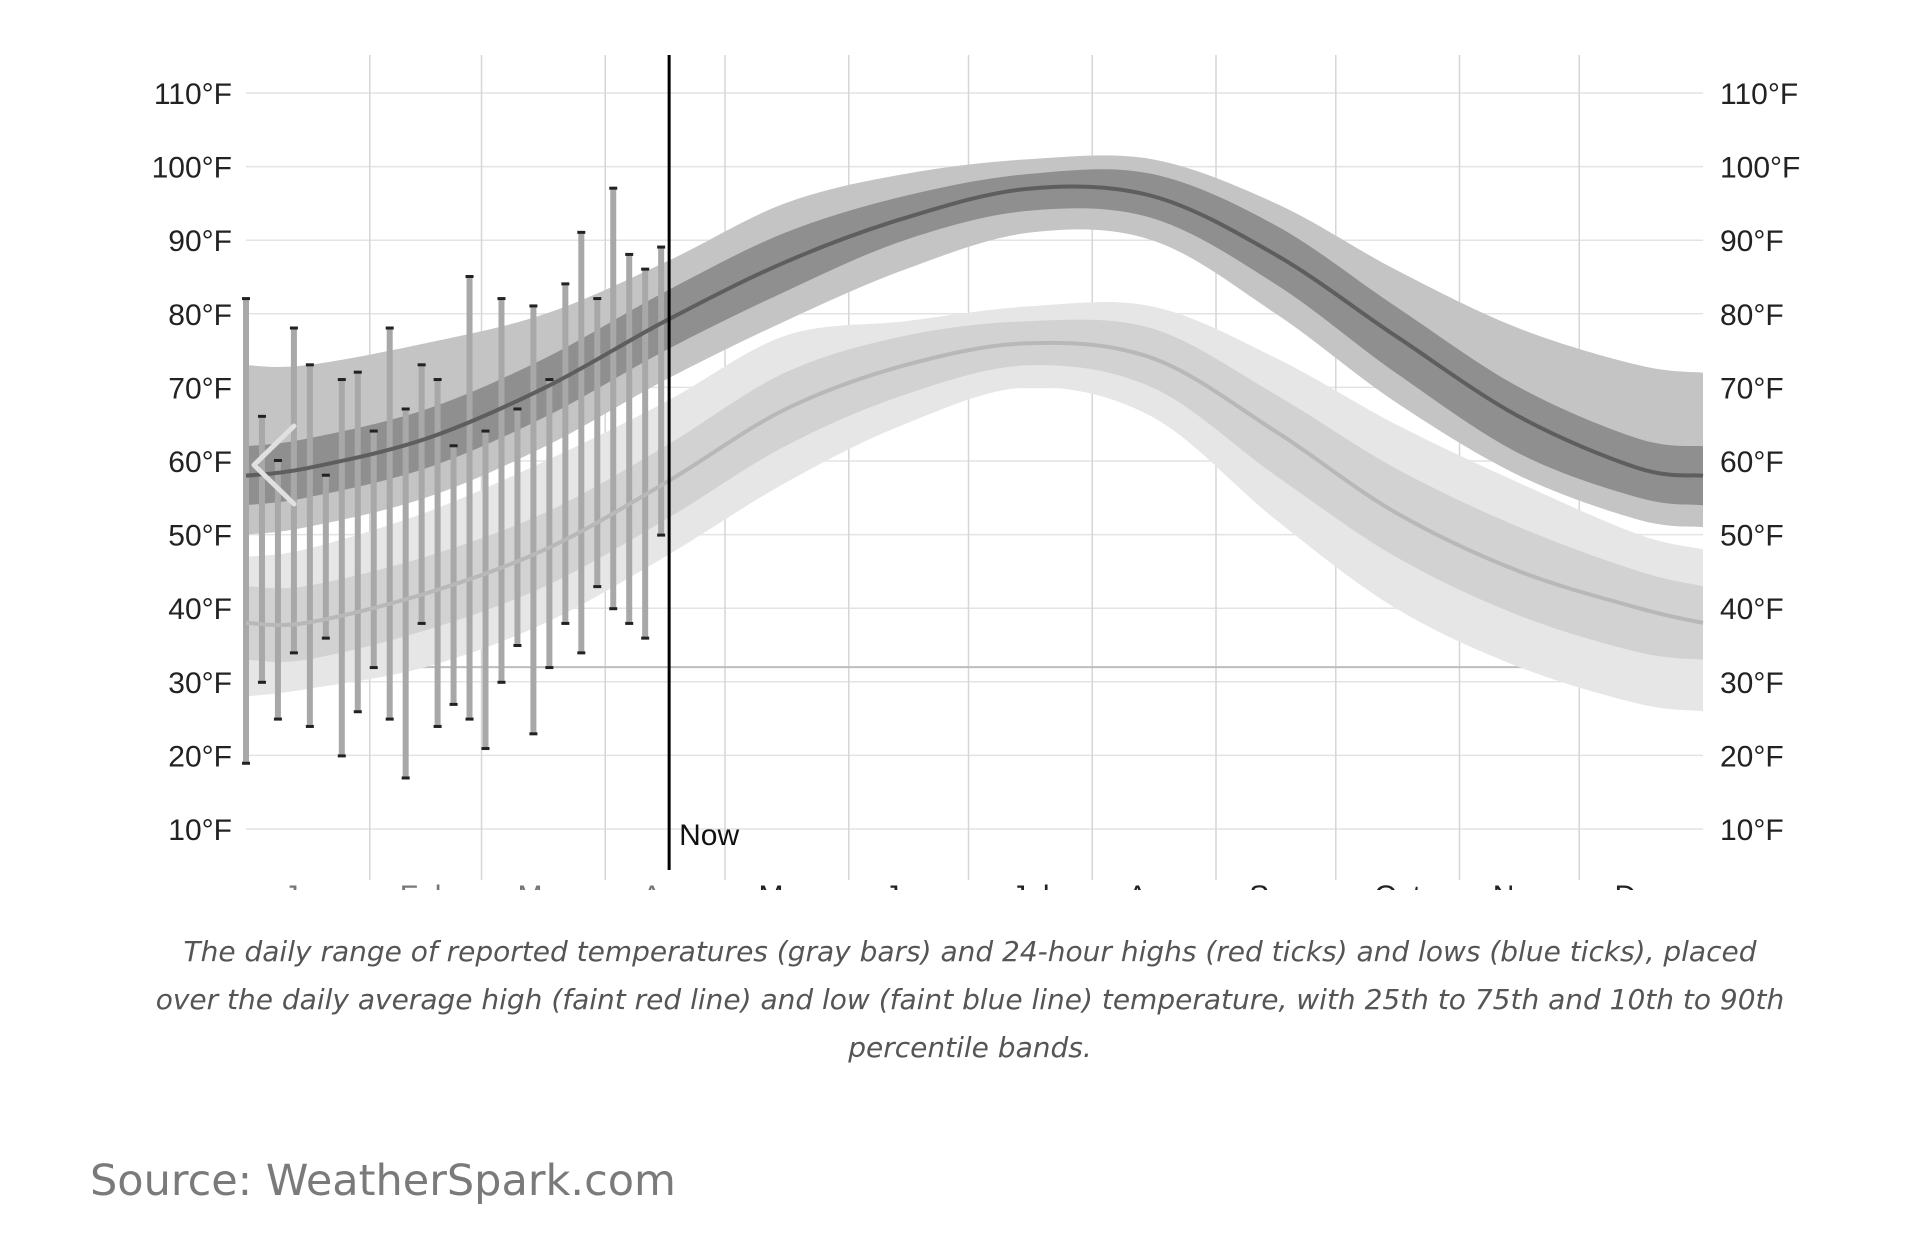 This screenshot has width=1931, height=1246. Describe the element at coordinates (200, 315) in the screenshot. I see `y-tick-label-left: 80°F` at that location.